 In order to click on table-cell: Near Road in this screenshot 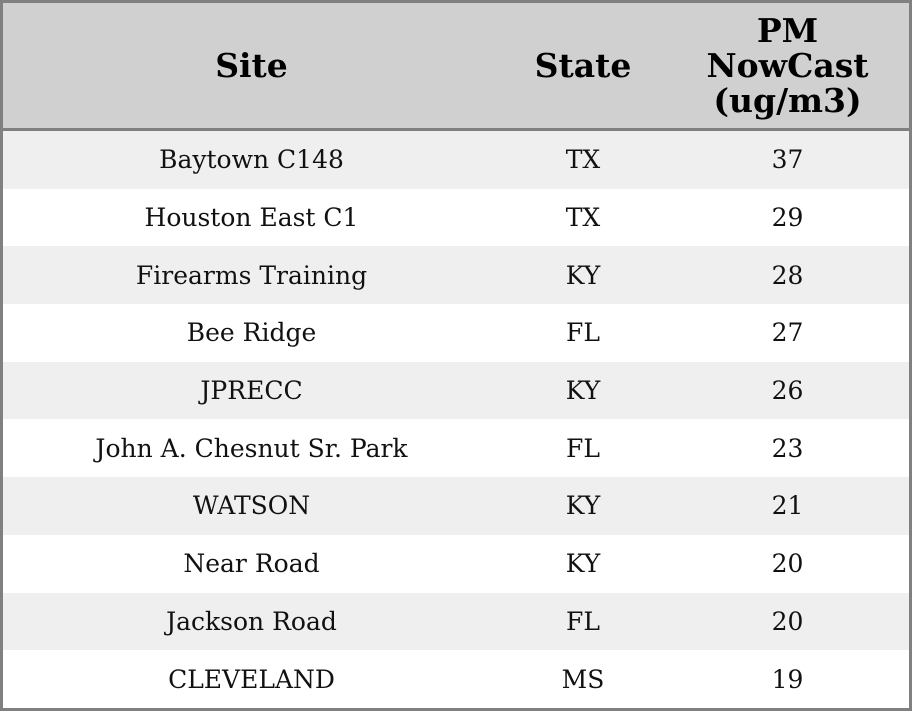, I will do `click(251, 564)`.